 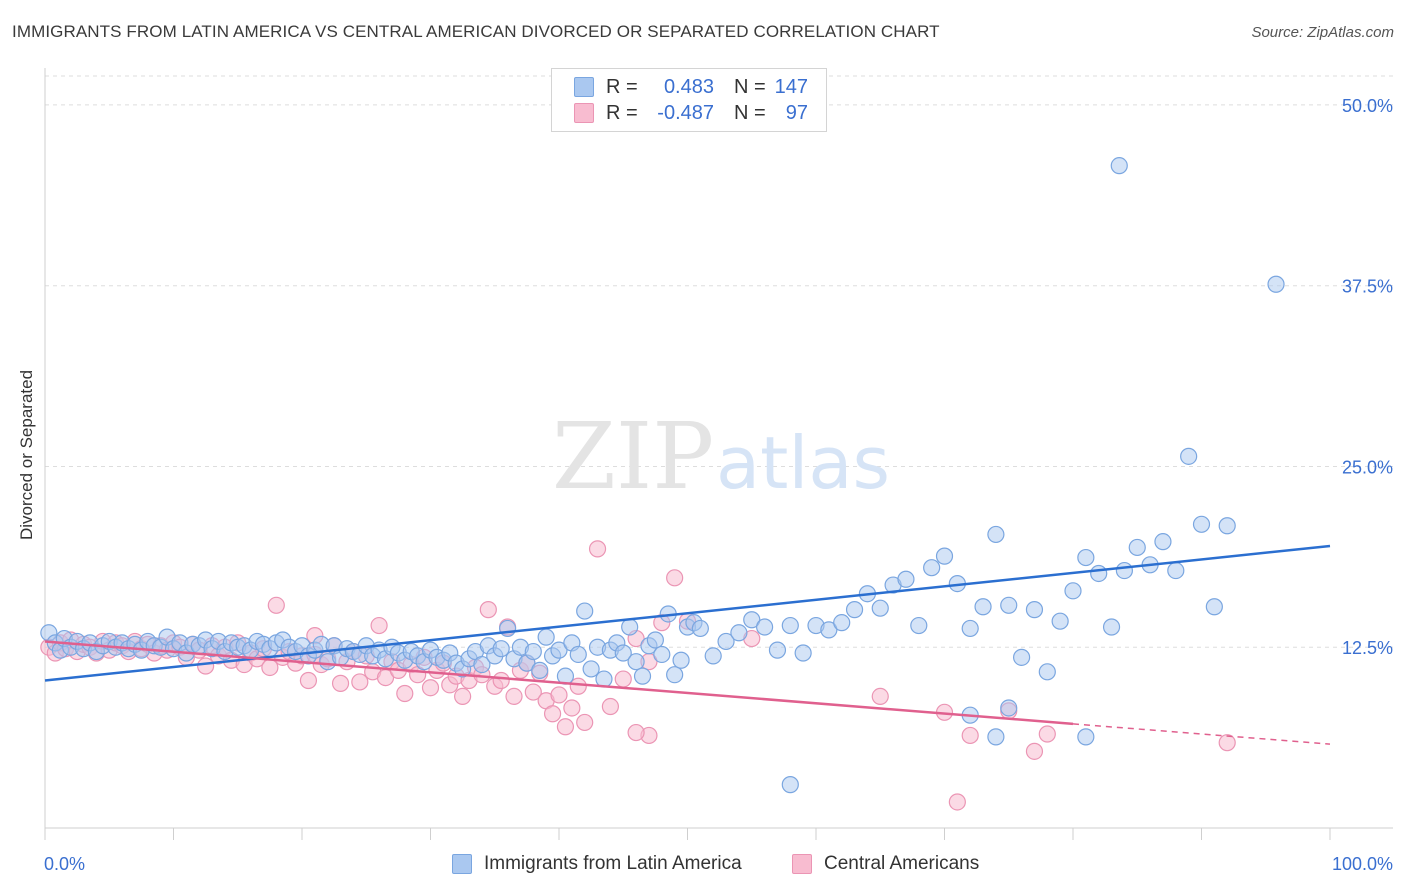 What do you see at coordinates (1201, 734) in the screenshot?
I see `trend-line-central-americans-extension` at bounding box center [1201, 734].